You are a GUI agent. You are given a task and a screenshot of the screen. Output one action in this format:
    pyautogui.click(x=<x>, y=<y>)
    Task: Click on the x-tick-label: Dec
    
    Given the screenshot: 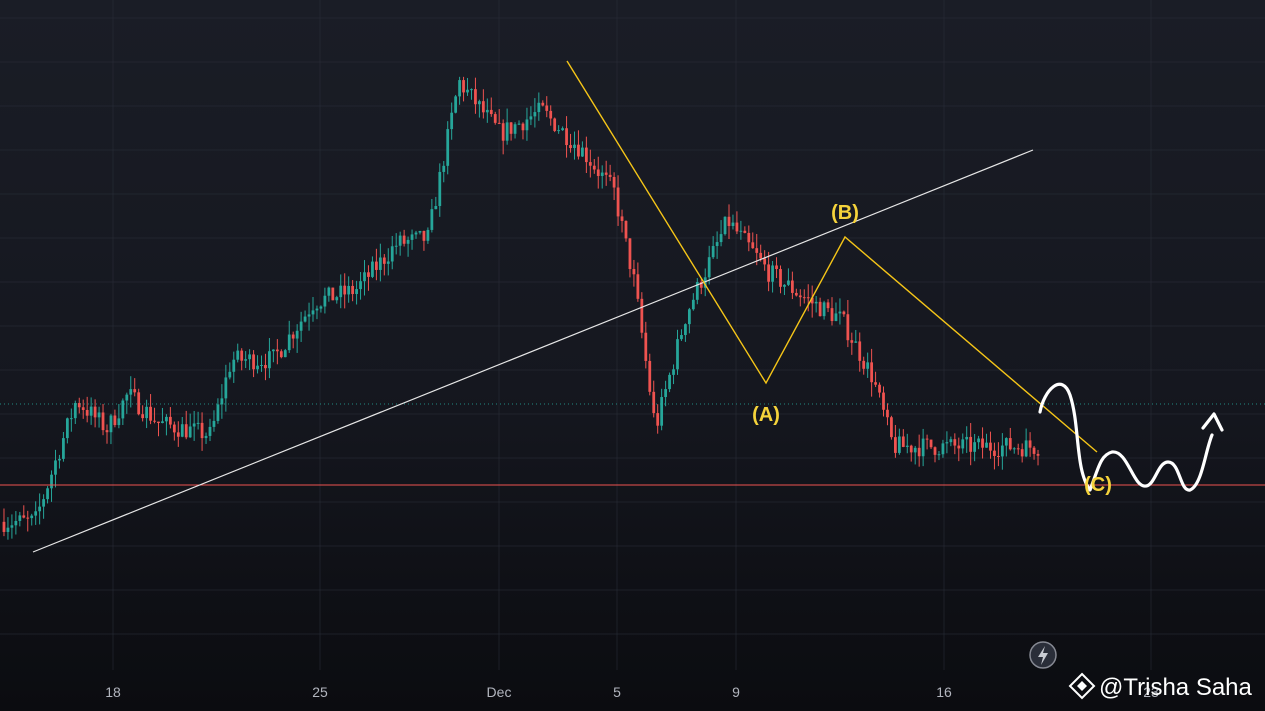 What is the action you would take?
    pyautogui.click(x=499, y=692)
    